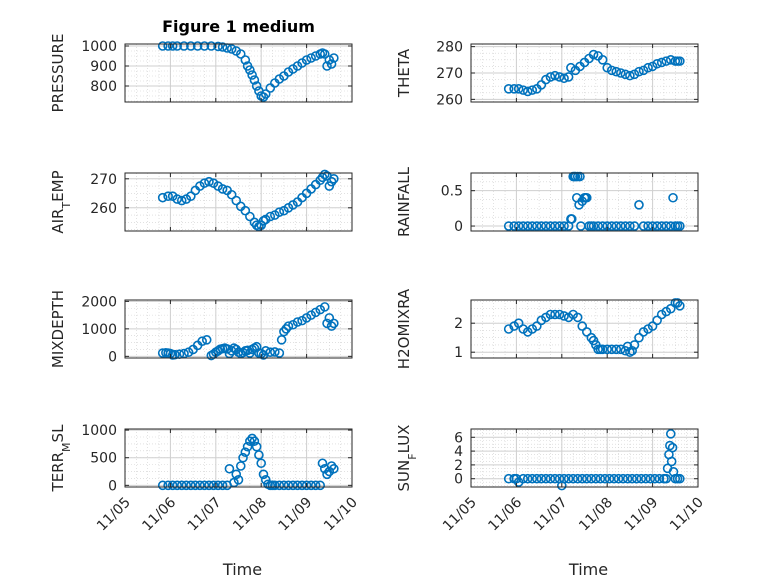 The width and height of the screenshot is (778, 583). Describe the element at coordinates (407, 458) in the screenshot. I see `y-axis-label: SUNFLUX` at that location.